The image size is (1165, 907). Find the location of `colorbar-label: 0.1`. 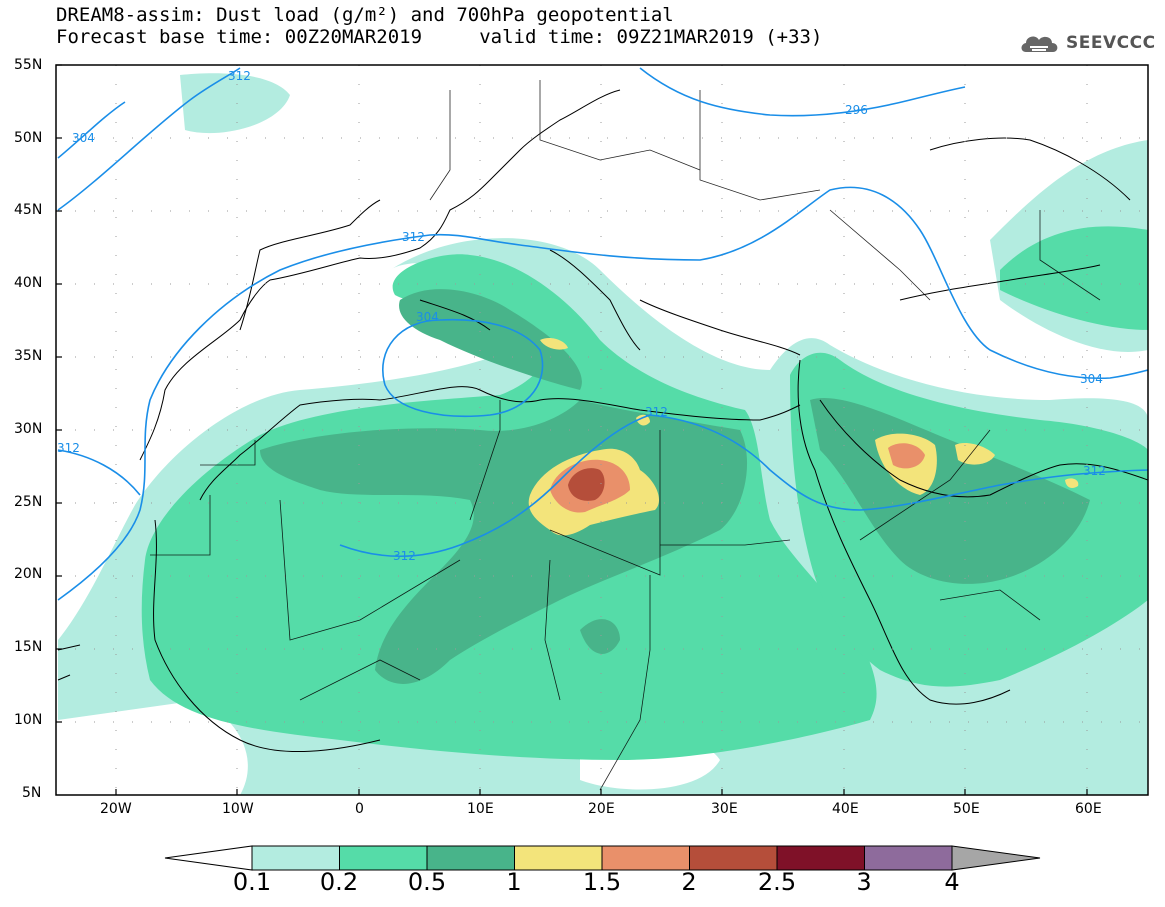

colorbar-label: 0.1 is located at coordinates (252, 882).